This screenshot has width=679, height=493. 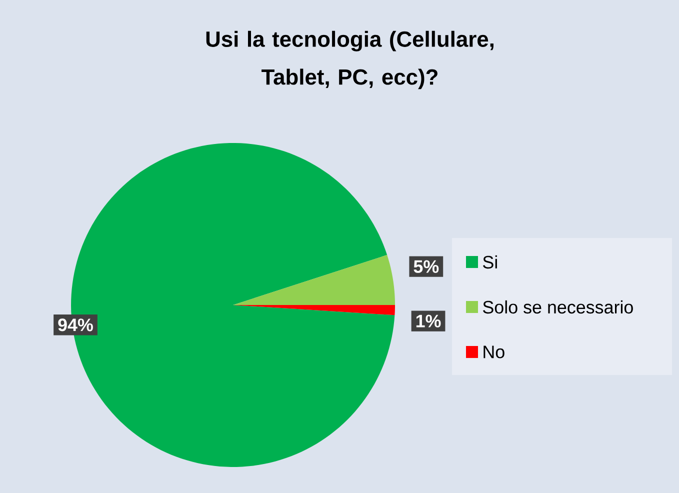 I want to click on legend-label: Solo se necessario, so click(x=558, y=307).